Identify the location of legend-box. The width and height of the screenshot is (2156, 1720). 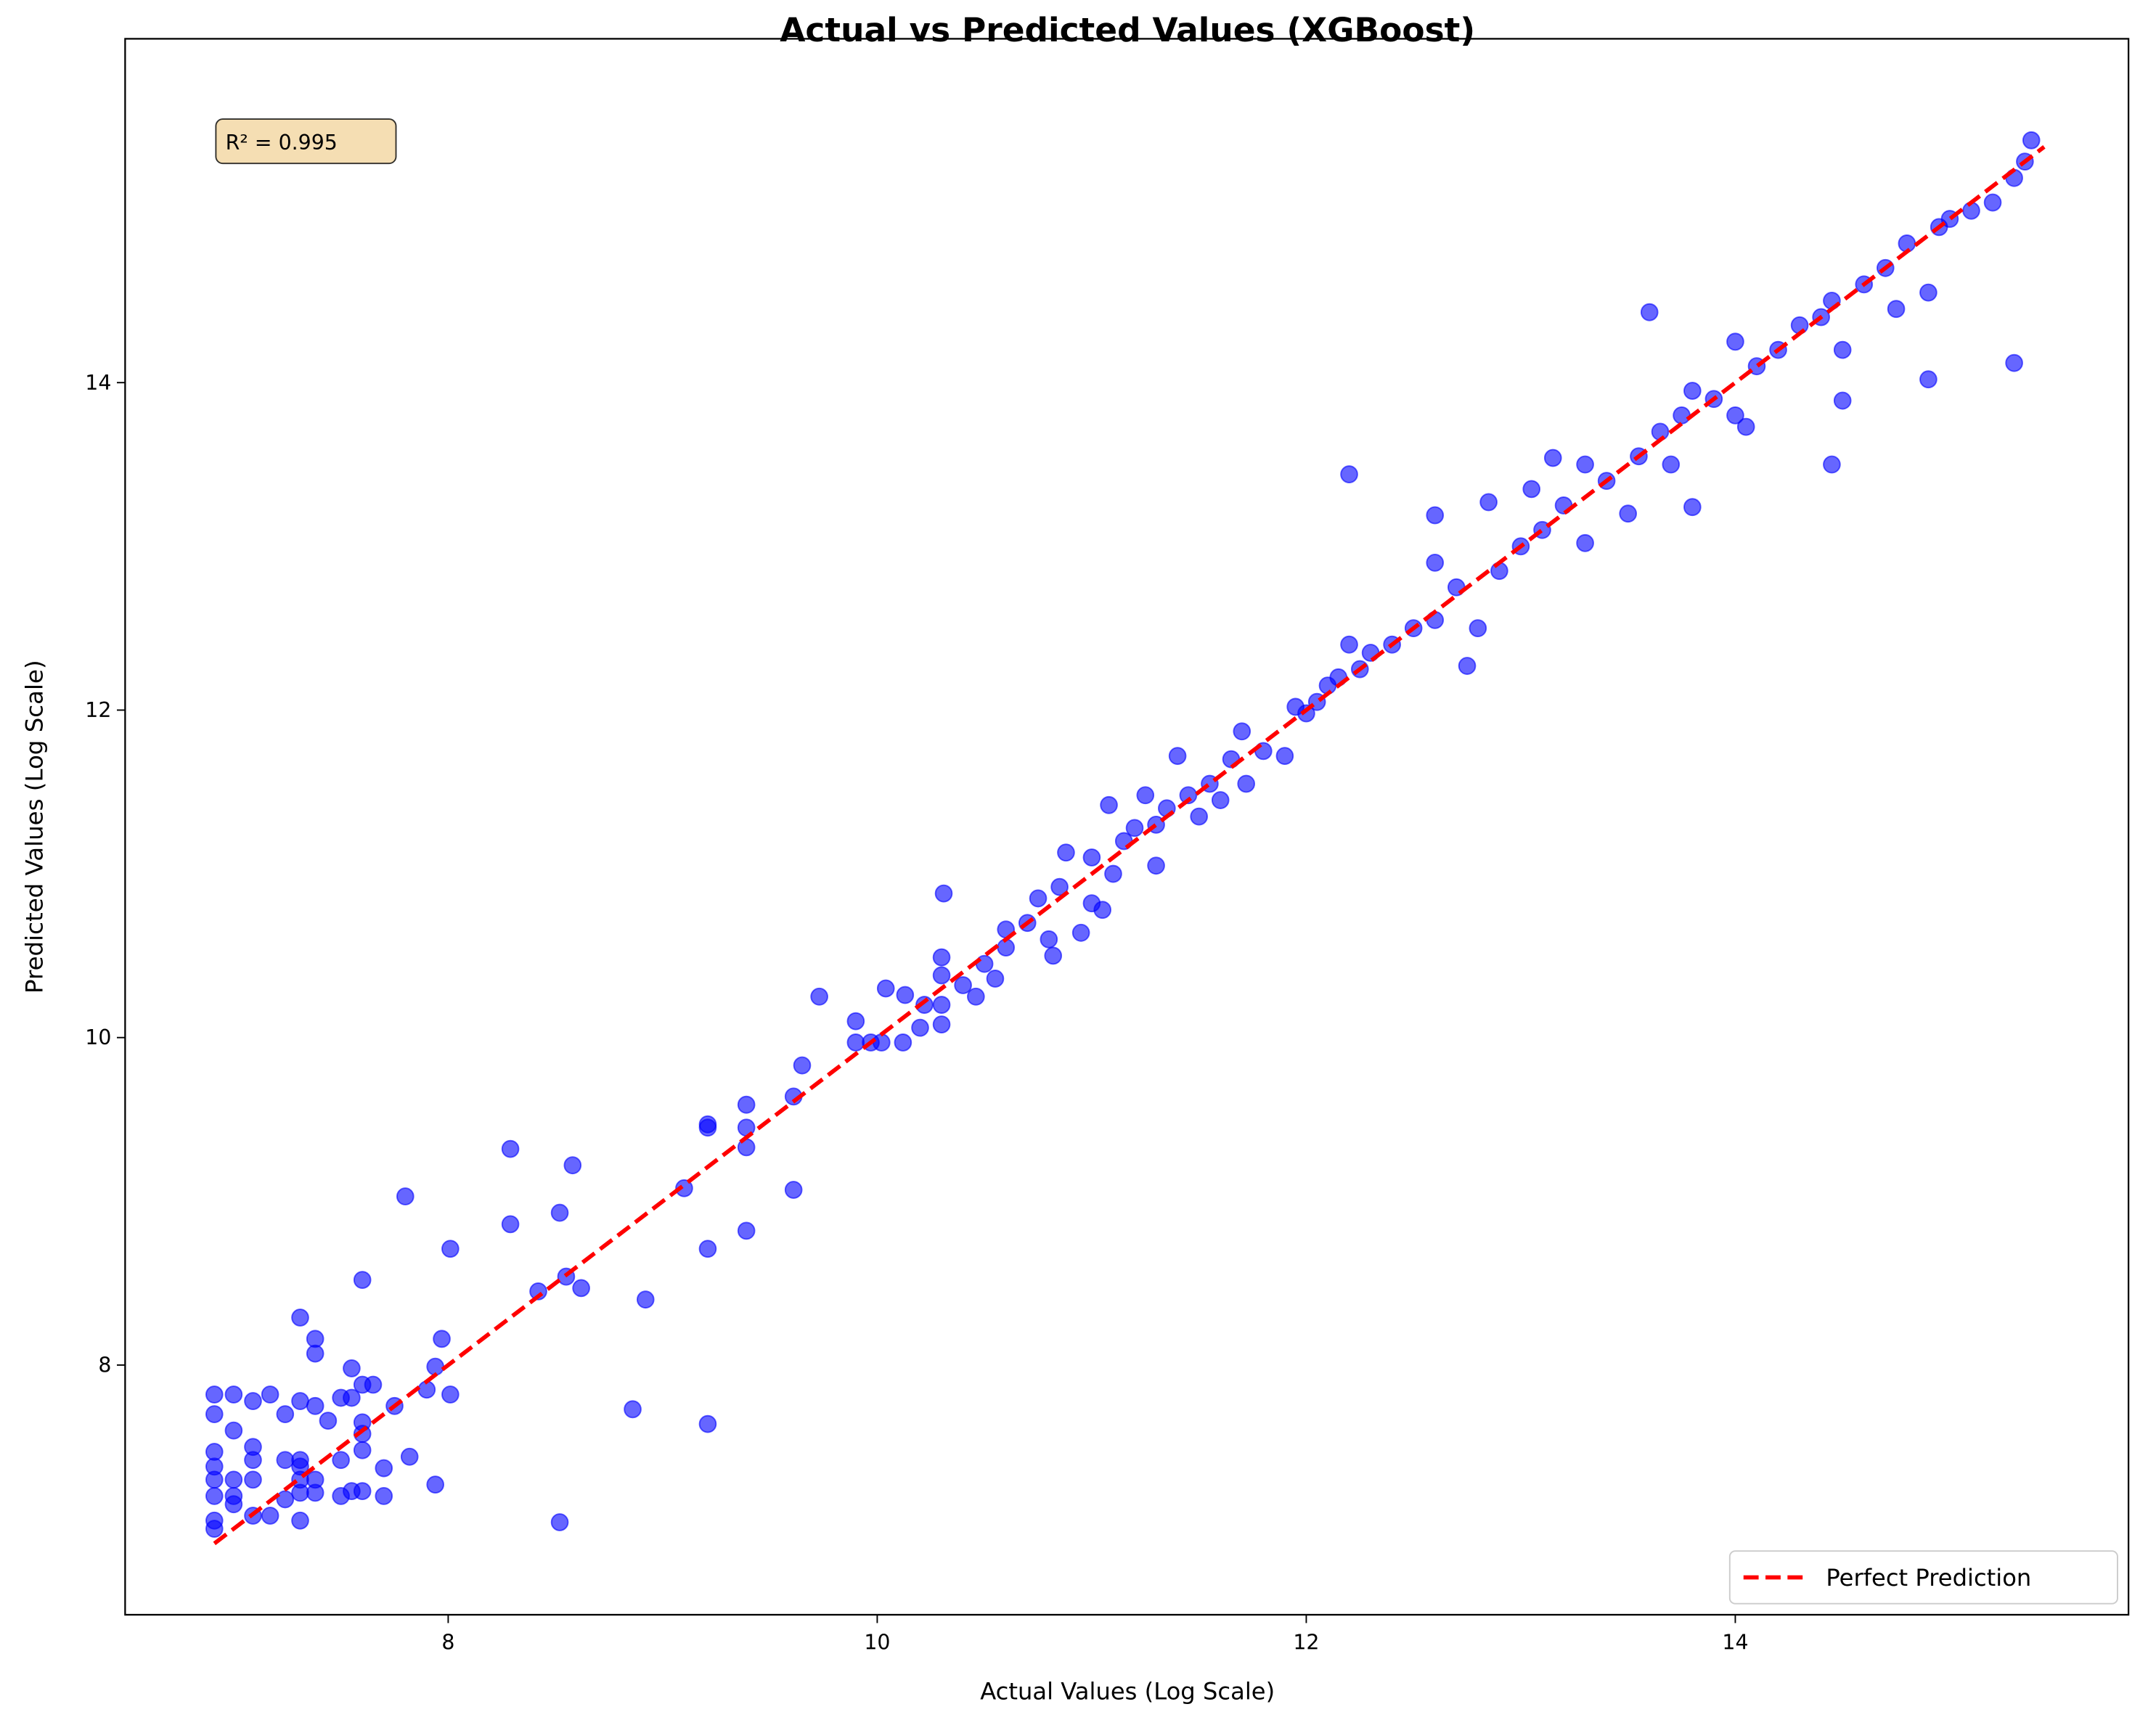
(1923, 1578).